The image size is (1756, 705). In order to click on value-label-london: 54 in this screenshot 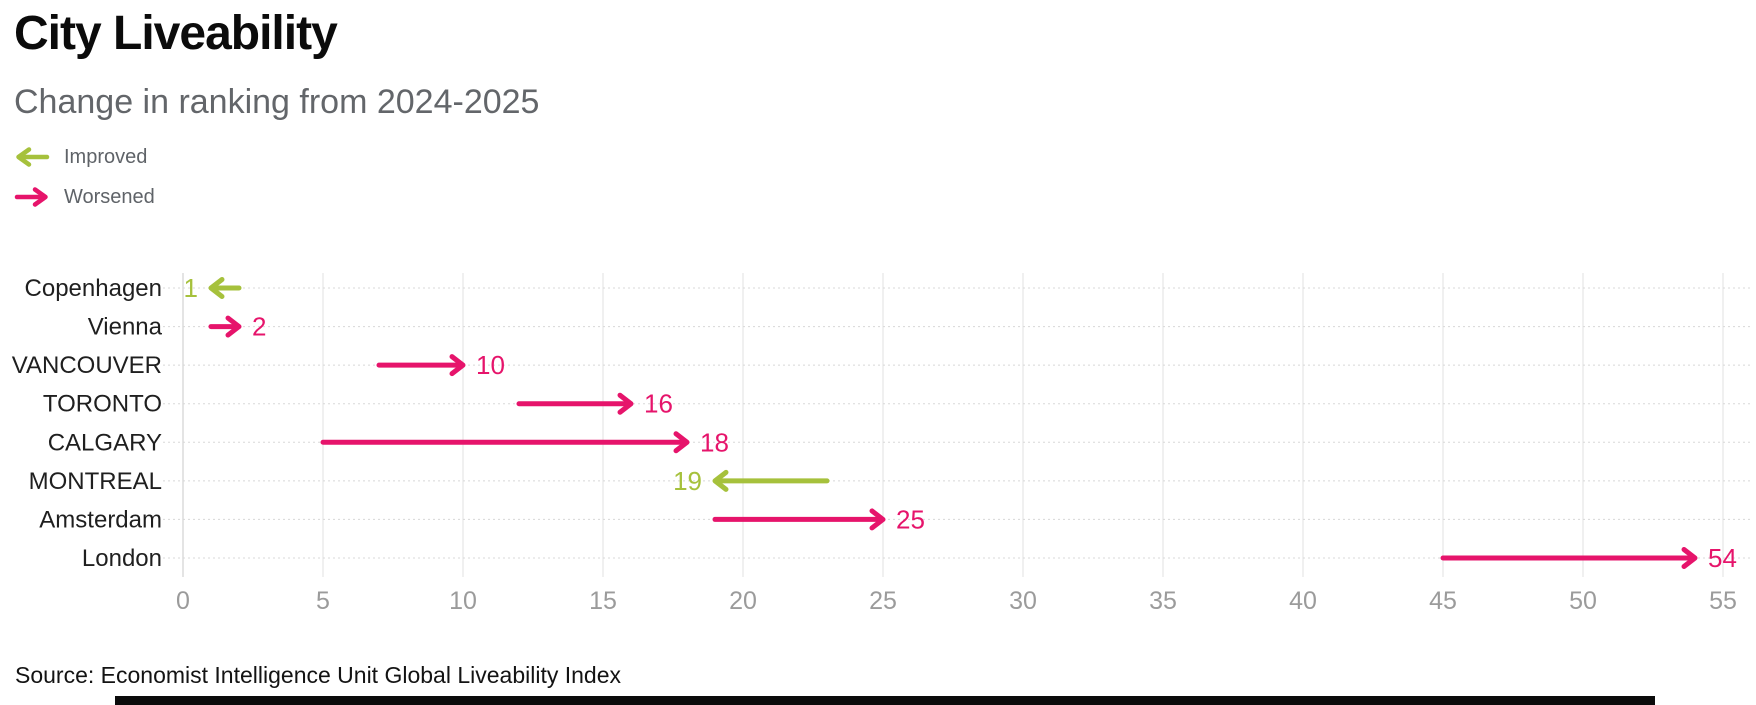, I will do `click(1722, 558)`.